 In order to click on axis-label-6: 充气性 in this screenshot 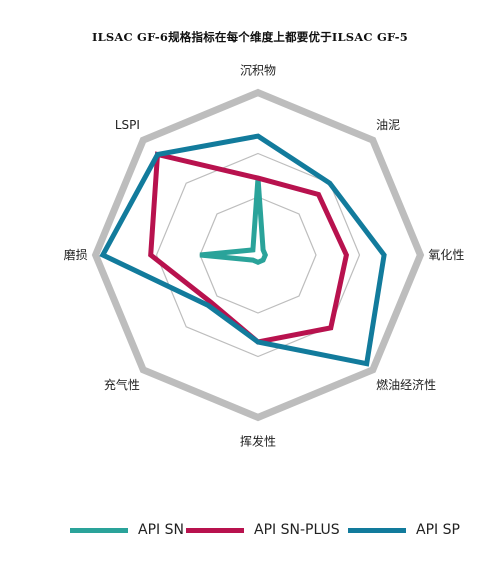, I will do `click(122, 384)`.